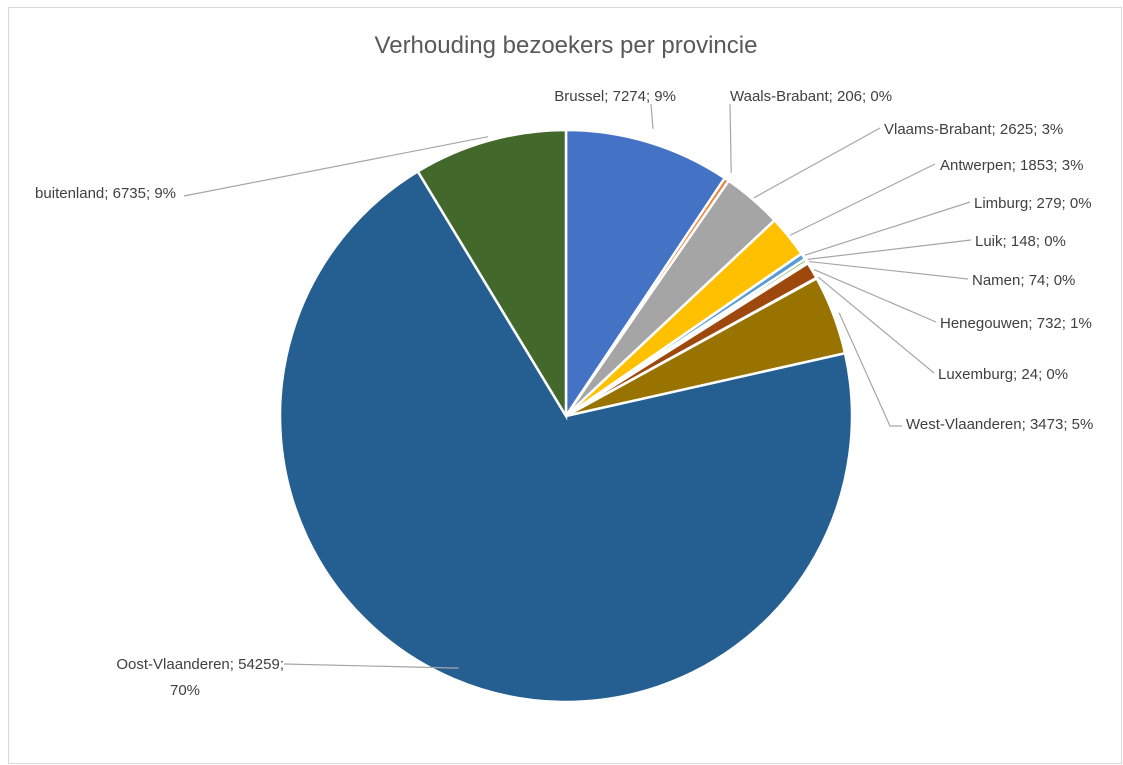 This screenshot has width=1123, height=765. What do you see at coordinates (870, 369) in the screenshot?
I see `leader-west-vlaanderen` at bounding box center [870, 369].